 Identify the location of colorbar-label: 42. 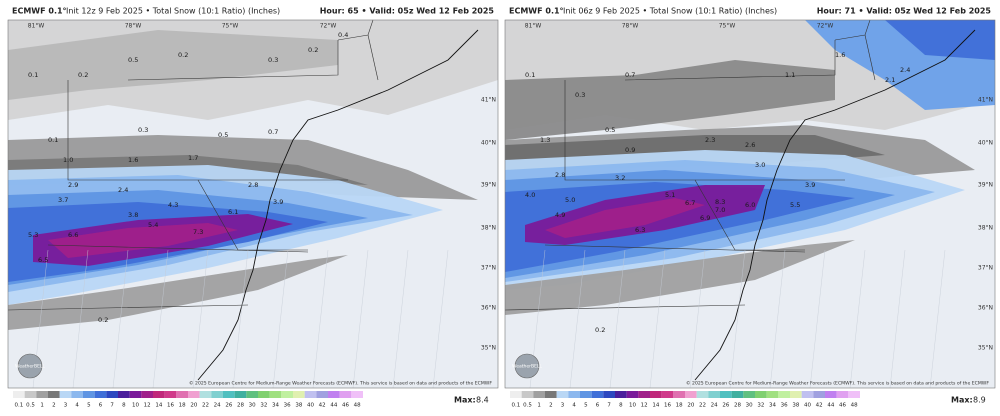
(322, 406).